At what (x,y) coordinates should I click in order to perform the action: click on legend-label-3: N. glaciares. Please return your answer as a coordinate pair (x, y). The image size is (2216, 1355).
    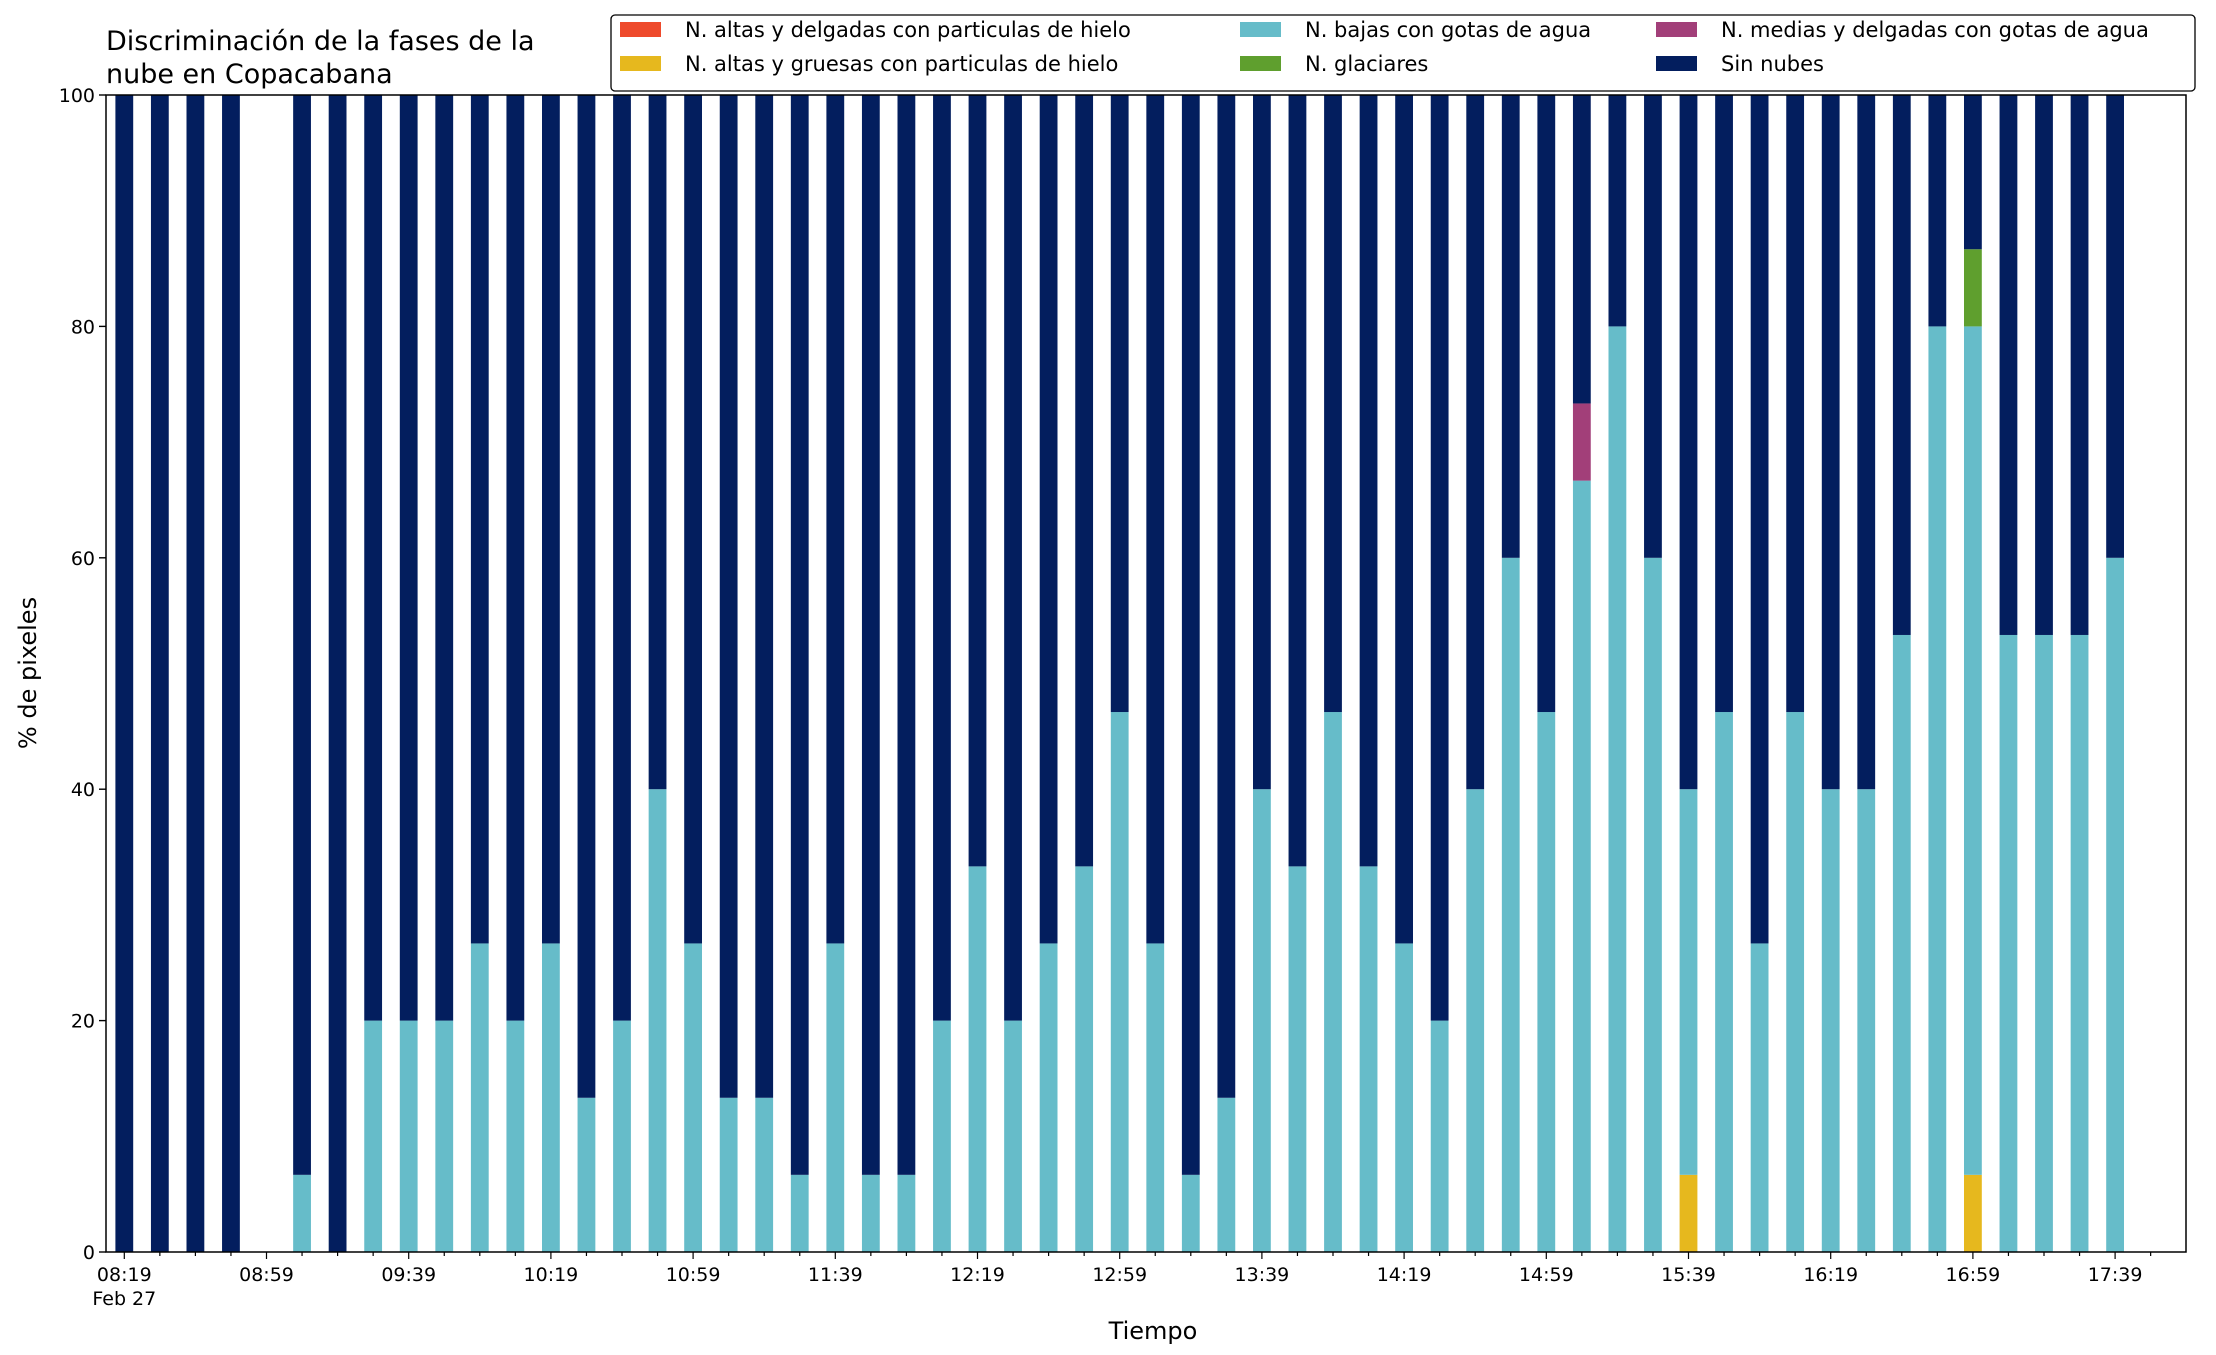
    Looking at the image, I should click on (1366, 64).